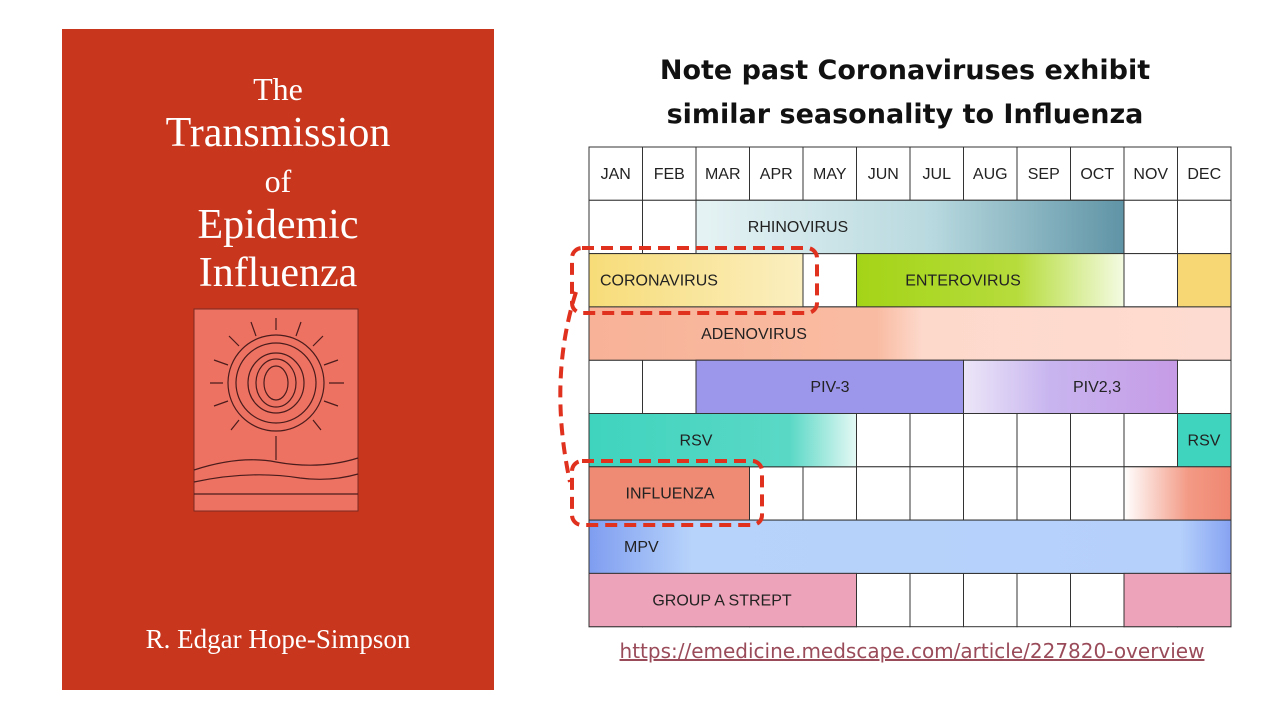  I want to click on month-label: SEP, so click(1044, 174).